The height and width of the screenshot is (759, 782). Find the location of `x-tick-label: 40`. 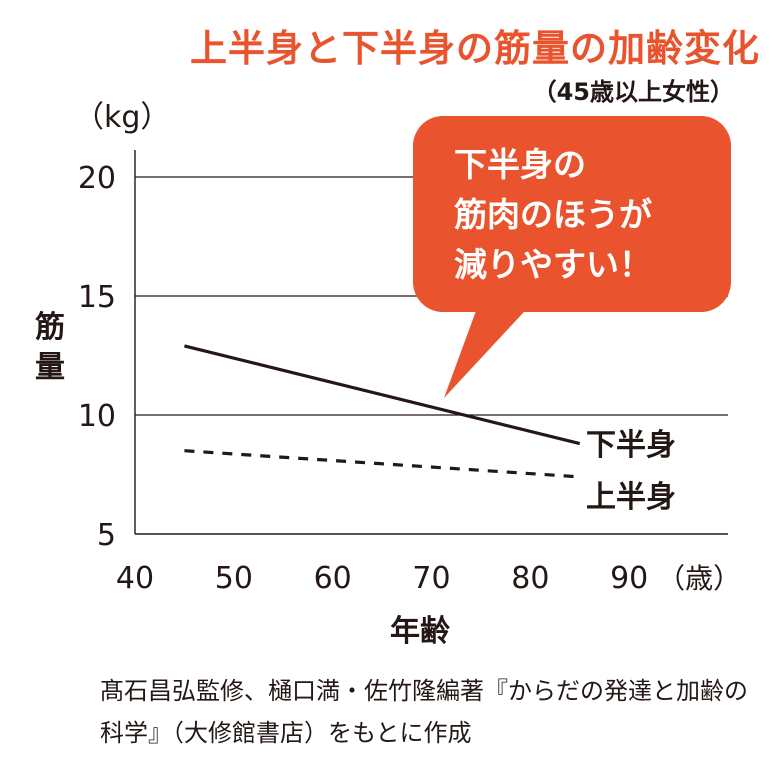

x-tick-label: 40 is located at coordinates (135, 578).